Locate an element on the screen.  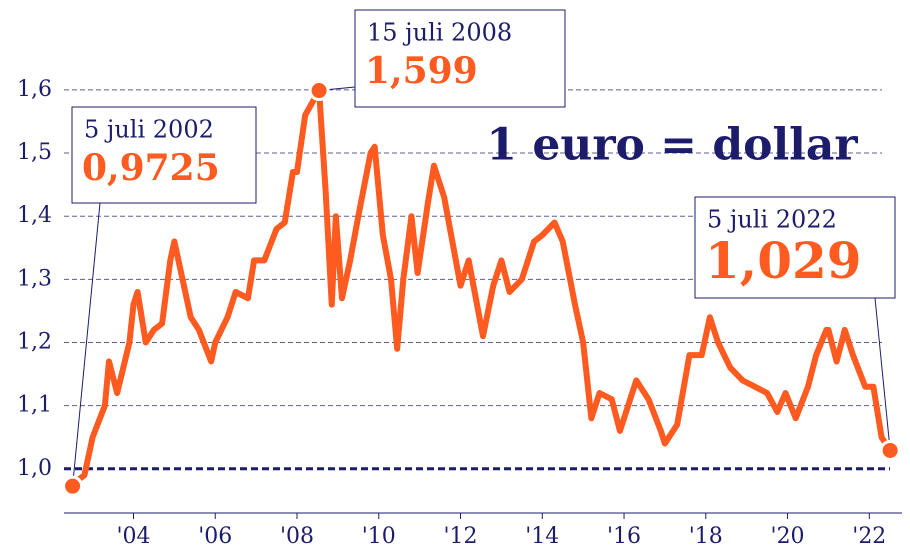
x-tick-label: '12 is located at coordinates (460, 536).